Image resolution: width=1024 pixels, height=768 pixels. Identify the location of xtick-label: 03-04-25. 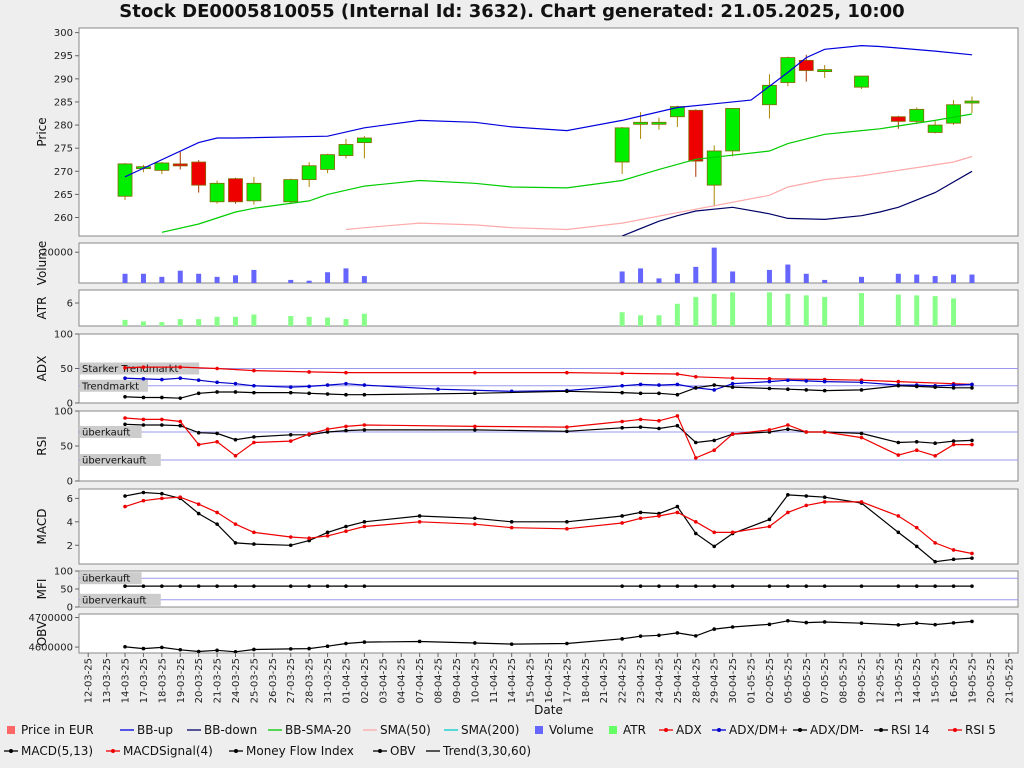
(383, 680).